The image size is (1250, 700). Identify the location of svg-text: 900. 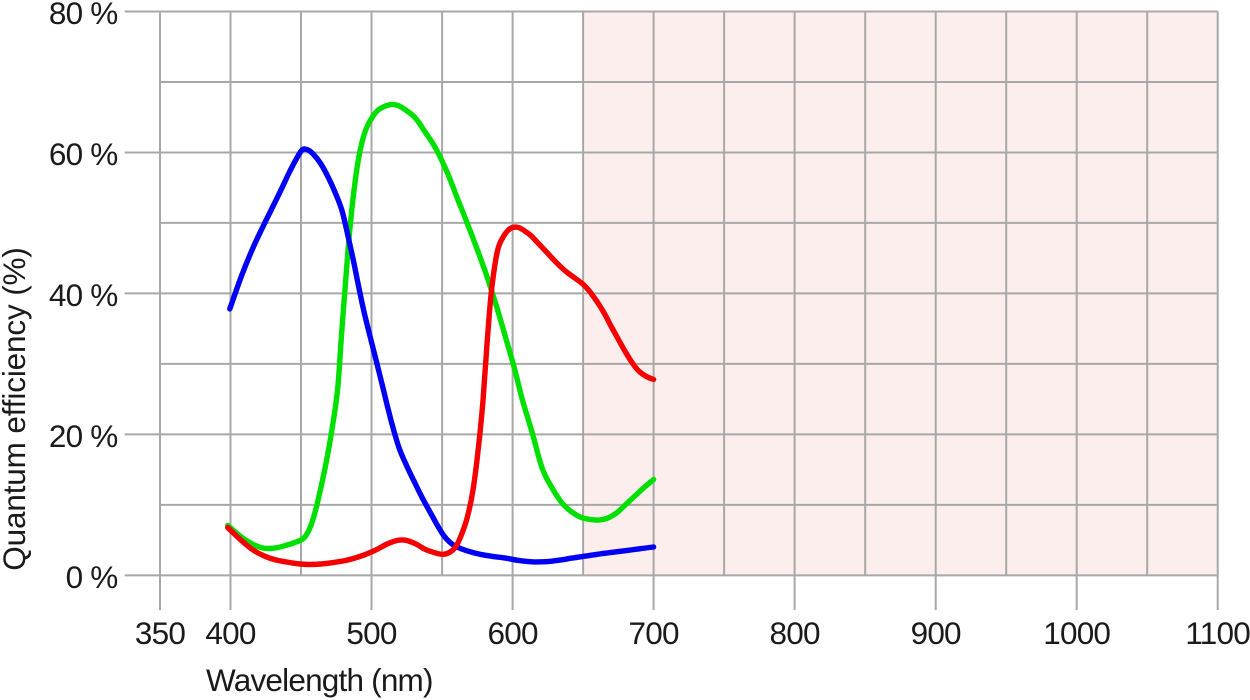
(936, 633).